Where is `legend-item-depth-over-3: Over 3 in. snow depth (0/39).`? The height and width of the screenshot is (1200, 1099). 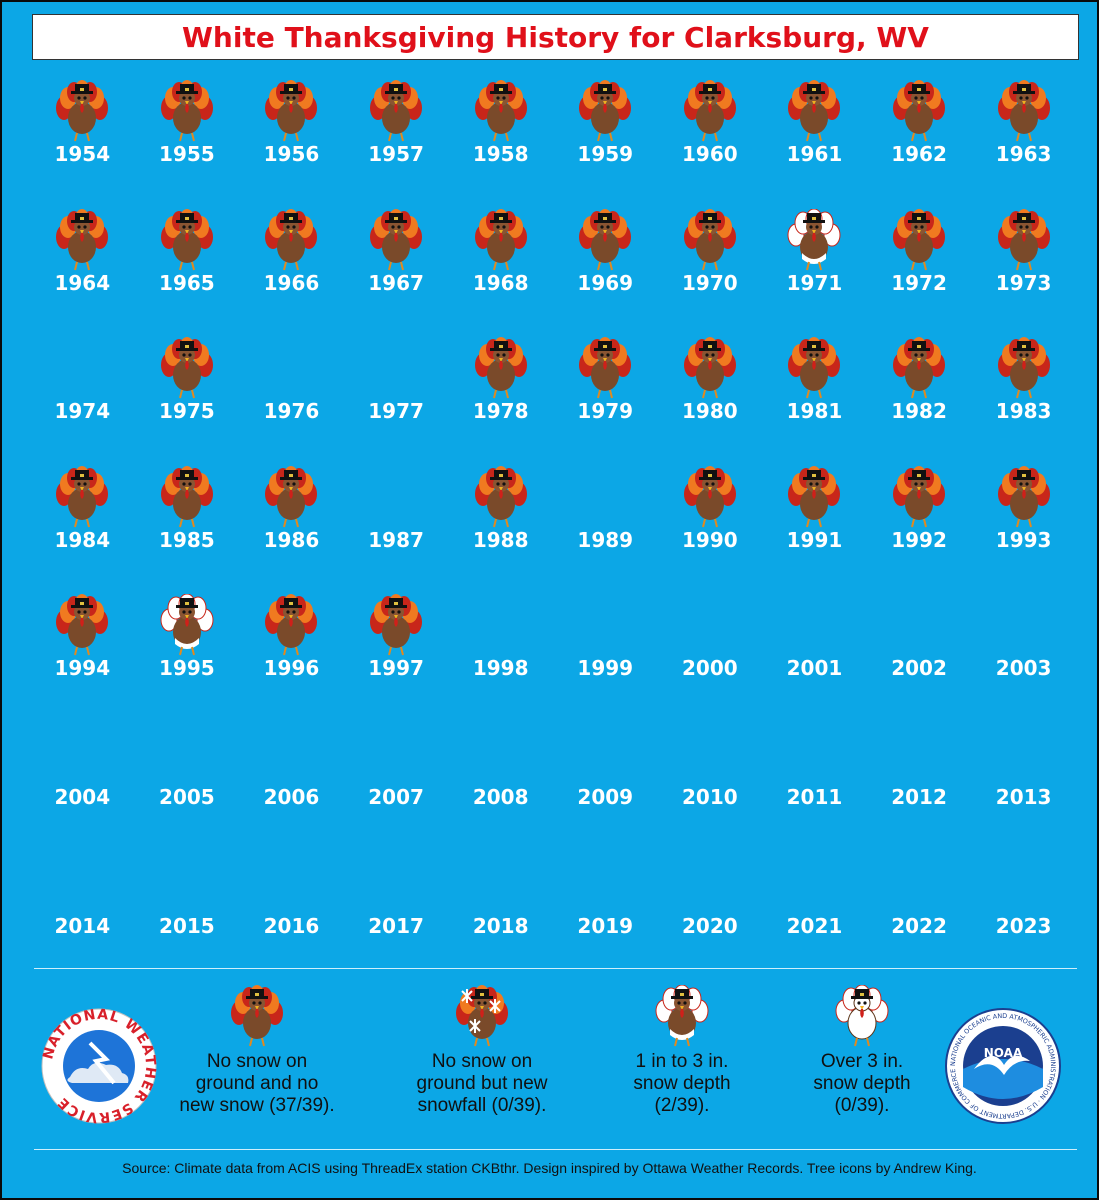 legend-item-depth-over-3: Over 3 in. snow depth (0/39). is located at coordinates (862, 1047).